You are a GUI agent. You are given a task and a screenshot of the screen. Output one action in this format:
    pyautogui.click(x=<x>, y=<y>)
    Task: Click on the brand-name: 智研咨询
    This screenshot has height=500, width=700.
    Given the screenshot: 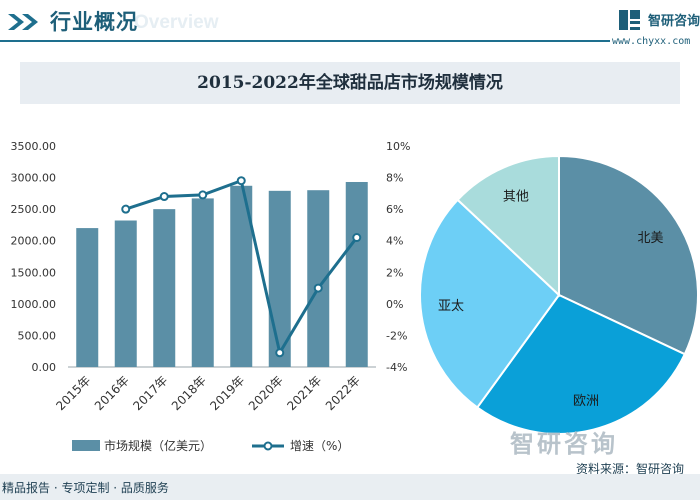 What is the action you would take?
    pyautogui.click(x=674, y=21)
    